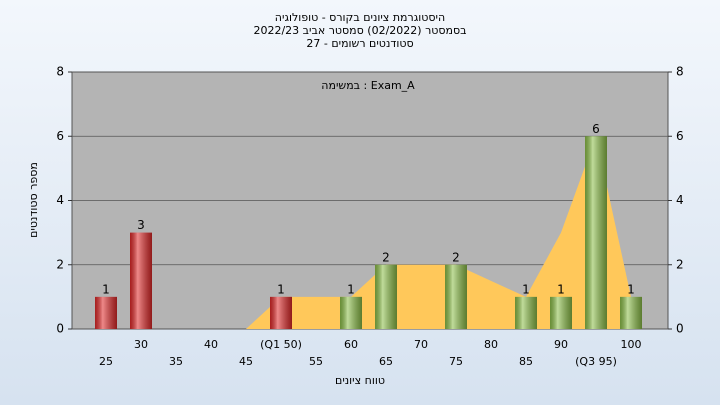 This screenshot has height=405, width=720. What do you see at coordinates (680, 200) in the screenshot?
I see `y2-tick-label: 4` at bounding box center [680, 200].